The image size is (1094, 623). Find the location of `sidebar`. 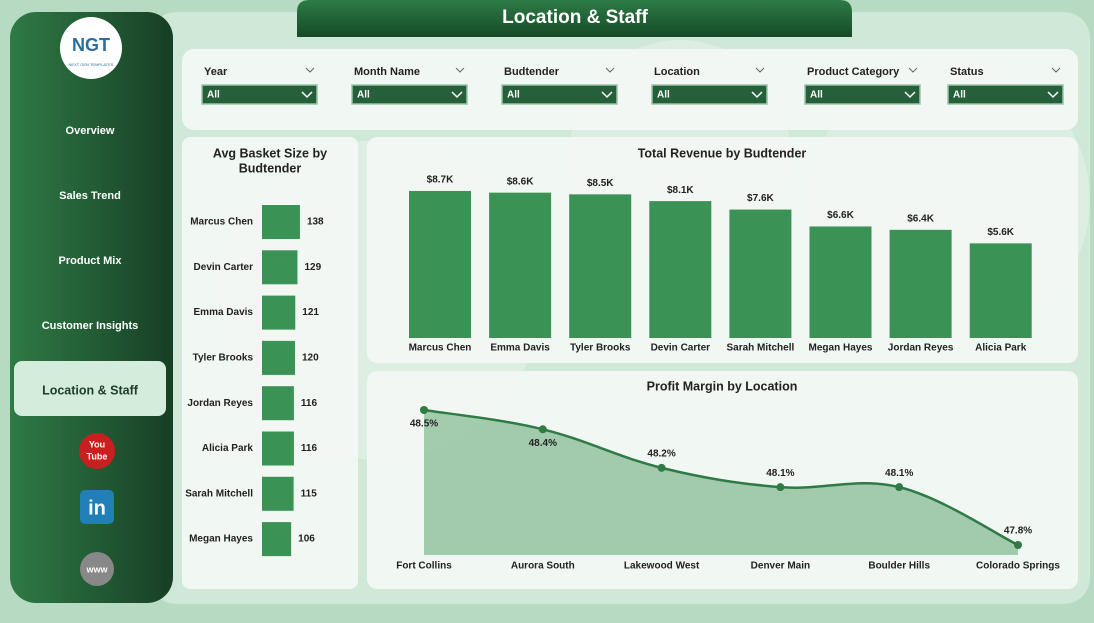

sidebar is located at coordinates (91, 307).